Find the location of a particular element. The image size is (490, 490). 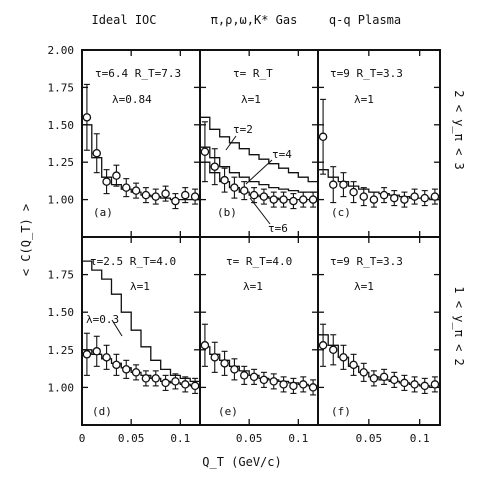

panel-label-c: (c) is located at coordinates (341, 212).